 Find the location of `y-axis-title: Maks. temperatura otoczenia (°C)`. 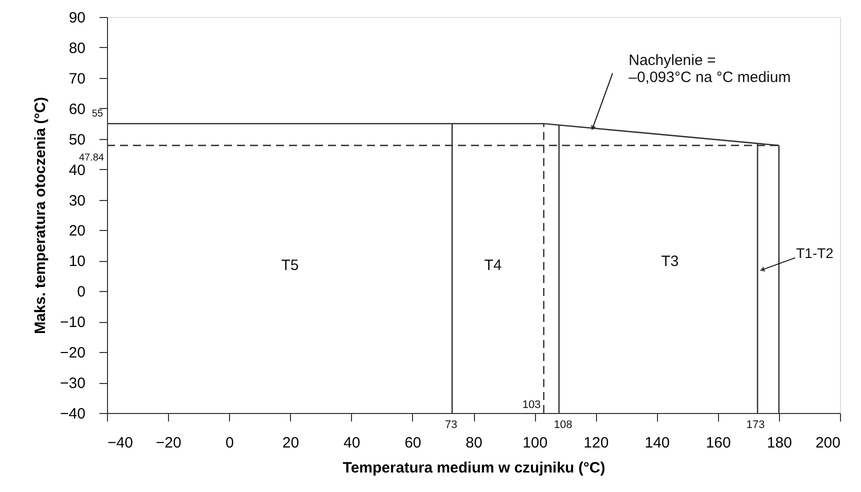

y-axis-title: Maks. temperatura otoczenia (°C) is located at coordinates (41, 215).